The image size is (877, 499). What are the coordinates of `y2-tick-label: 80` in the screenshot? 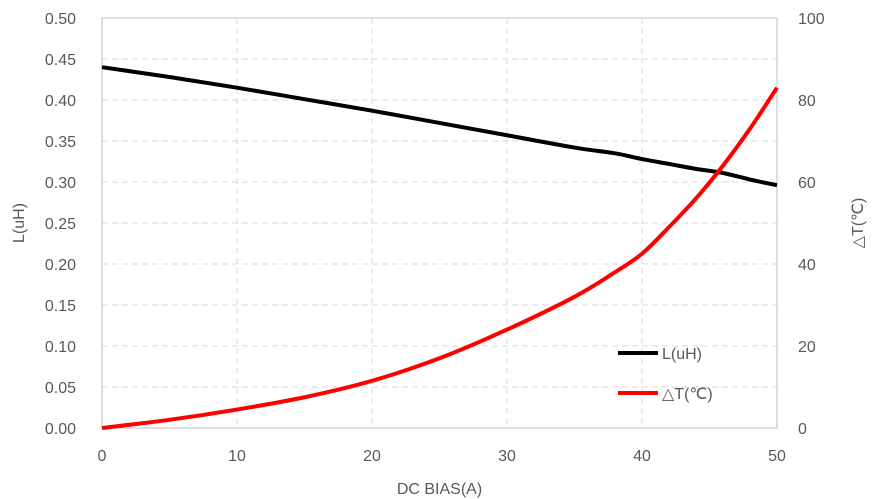 It's located at (807, 101).